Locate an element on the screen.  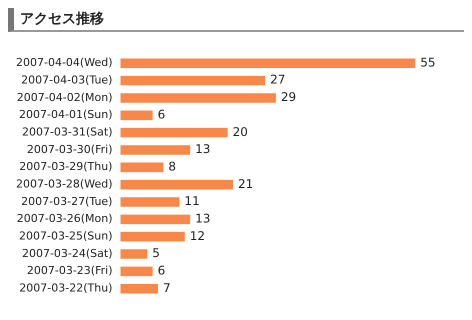
y-tick-label: 2007-03-26(Mon) is located at coordinates (64, 219).